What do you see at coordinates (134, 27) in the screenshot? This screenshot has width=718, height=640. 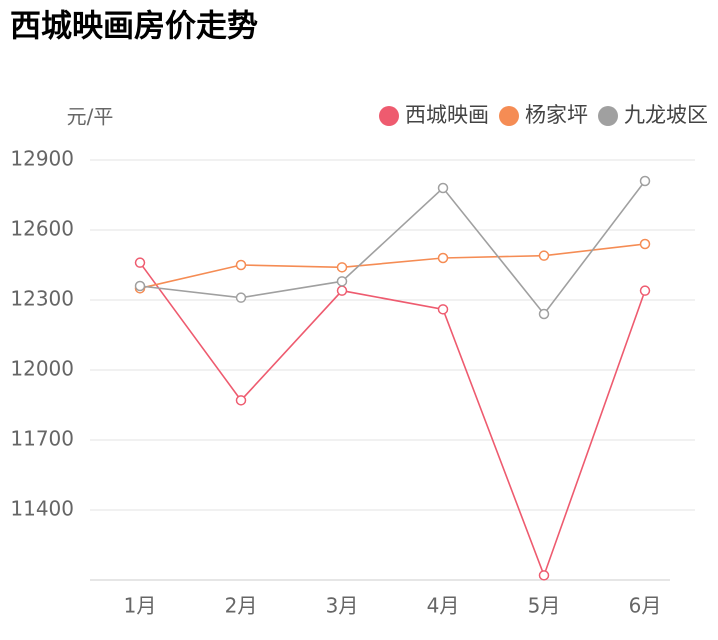 I see `chart-title: 西城映画房价走势` at bounding box center [134, 27].